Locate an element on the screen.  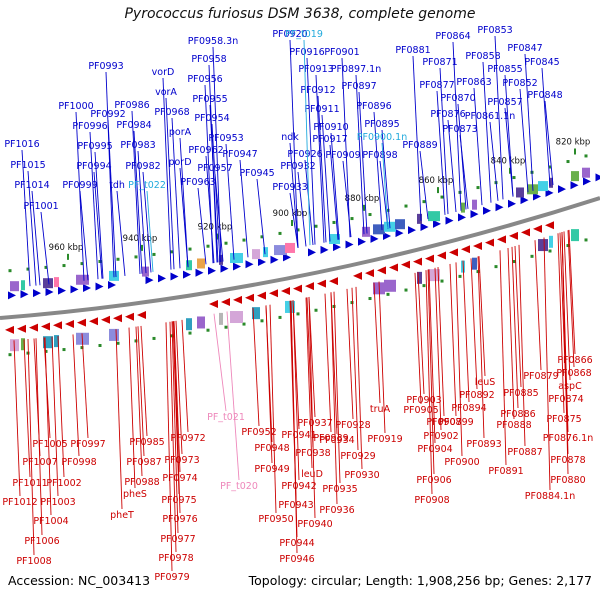
forward-gene-label: PF0995 is located at coordinates (94, 146).